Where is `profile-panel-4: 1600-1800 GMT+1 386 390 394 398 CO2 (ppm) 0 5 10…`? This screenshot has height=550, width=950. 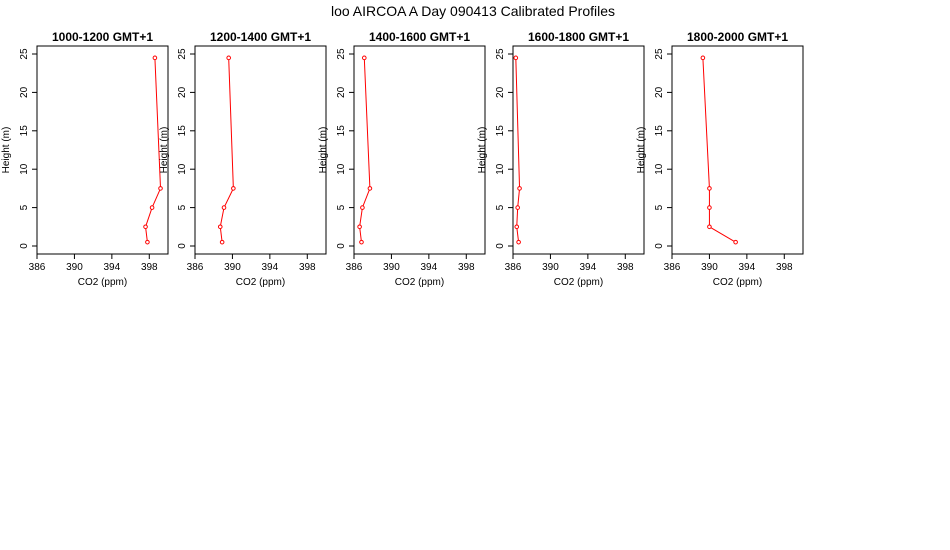
profile-panel-4: 1600-1800 GMT+1 386 390 394 398 CO2 (ppm) 0 5 10… is located at coordinates (561, 159).